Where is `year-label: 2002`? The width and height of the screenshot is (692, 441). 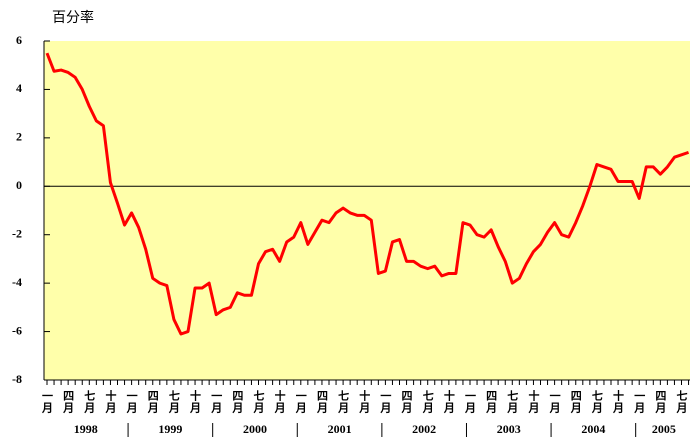 year-label: 2002 is located at coordinates (424, 429).